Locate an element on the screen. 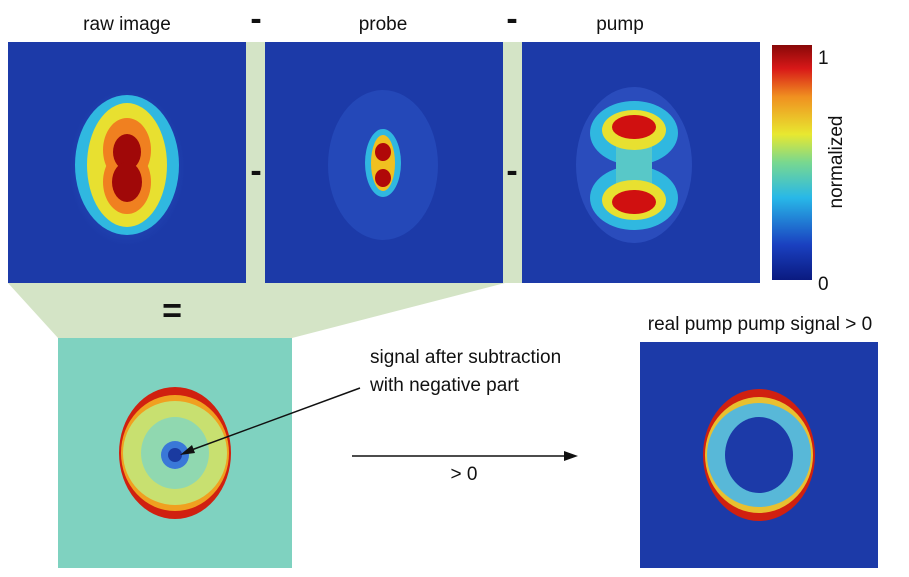 The height and width of the screenshot is (577, 909). equals: = is located at coordinates (172, 311).